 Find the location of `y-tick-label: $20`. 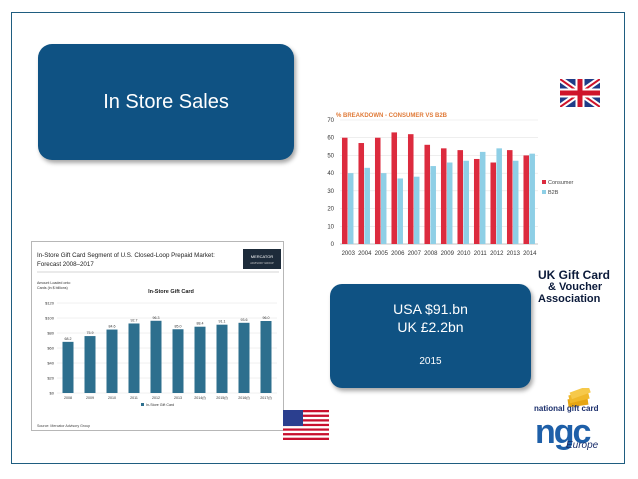

y-tick-label: $20 is located at coordinates (50, 378).